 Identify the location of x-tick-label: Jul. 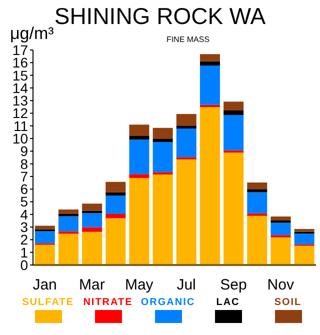
(186, 285).